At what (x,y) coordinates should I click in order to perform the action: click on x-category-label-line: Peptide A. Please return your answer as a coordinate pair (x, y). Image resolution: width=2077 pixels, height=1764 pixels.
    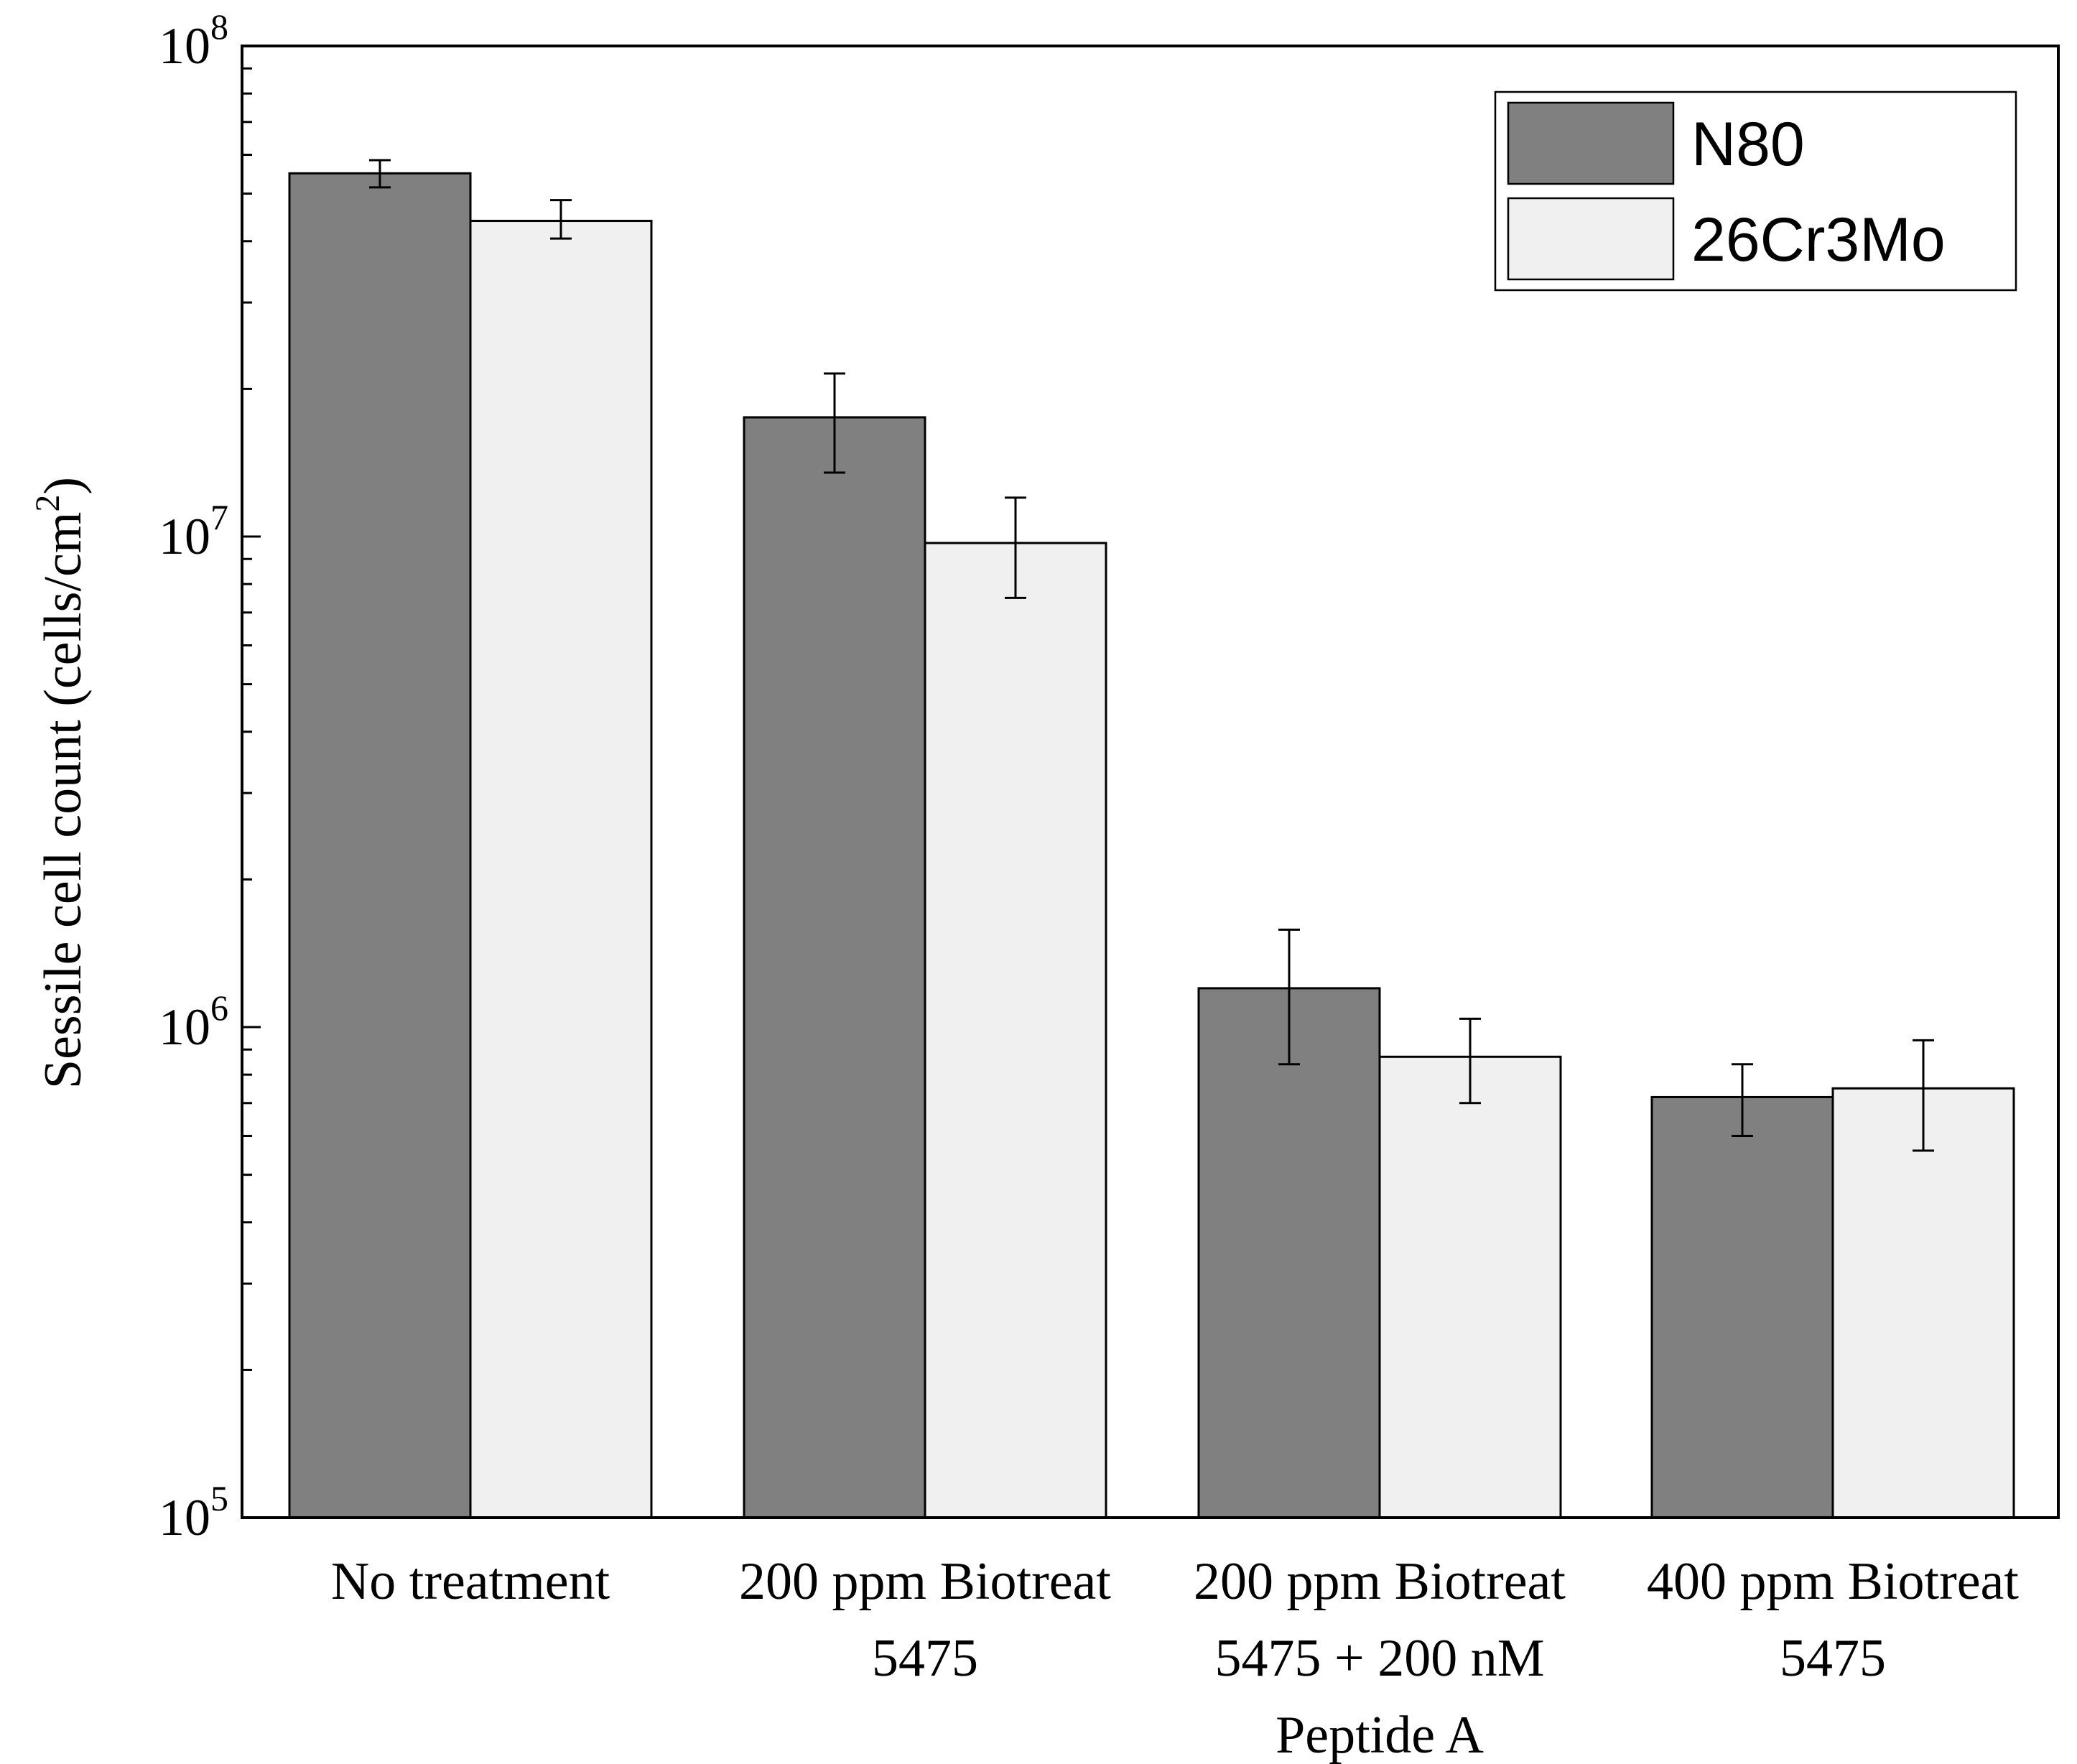
    Looking at the image, I should click on (1380, 1735).